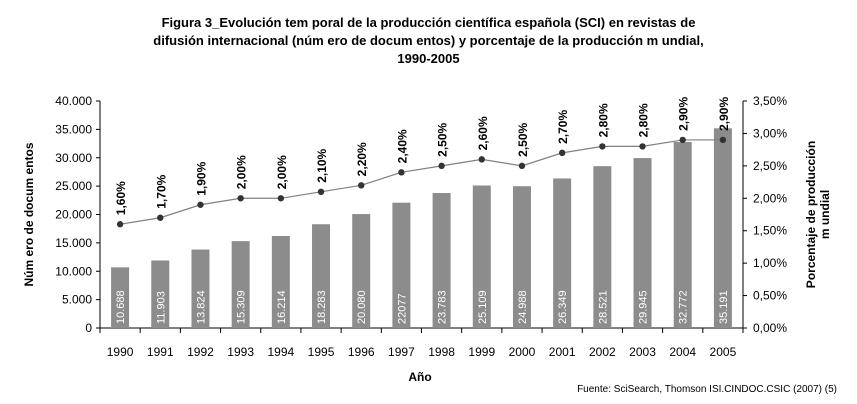  What do you see at coordinates (522, 352) in the screenshot?
I see `x-tick-label: 2000` at bounding box center [522, 352].